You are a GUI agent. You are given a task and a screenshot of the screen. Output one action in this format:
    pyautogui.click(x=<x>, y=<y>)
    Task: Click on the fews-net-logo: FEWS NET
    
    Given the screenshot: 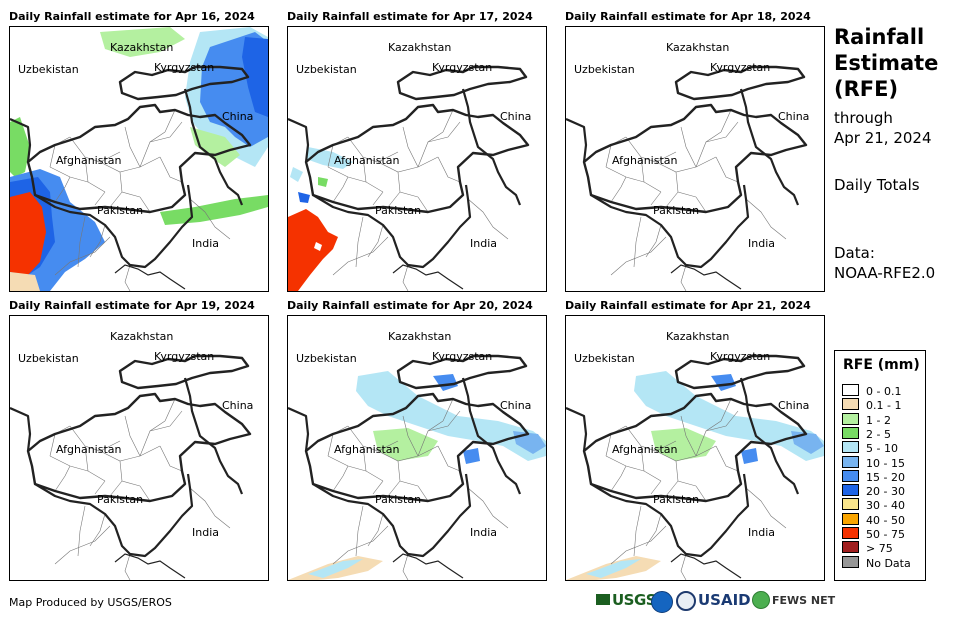 What is the action you would take?
    pyautogui.click(x=803, y=600)
    